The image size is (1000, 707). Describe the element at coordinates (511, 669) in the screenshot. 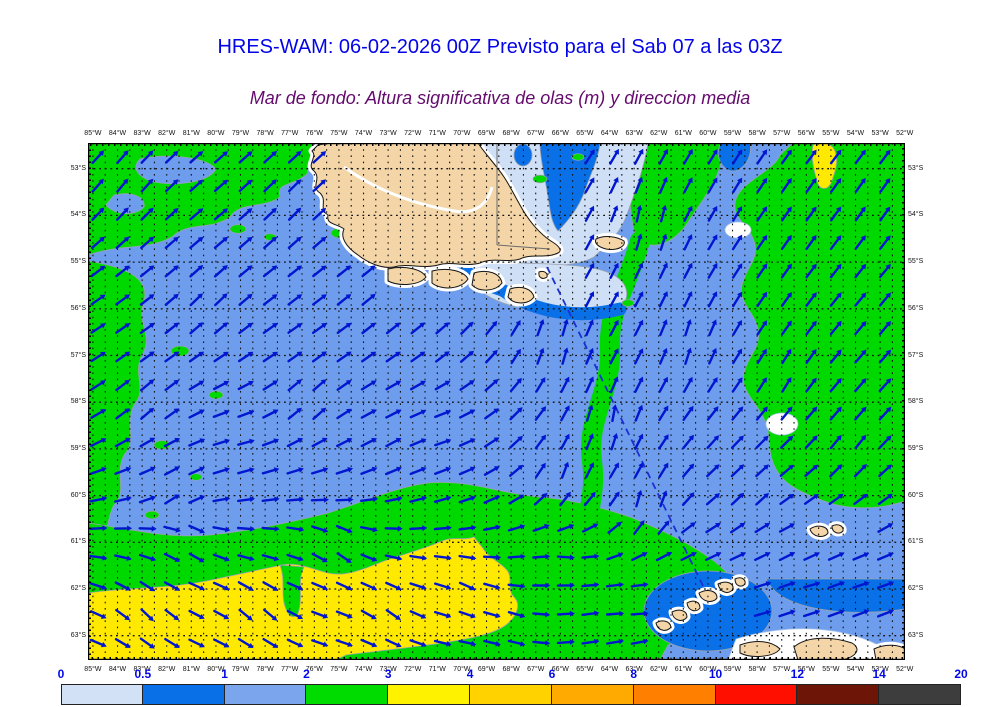

I see `lon-tick-label: 68°W` at that location.